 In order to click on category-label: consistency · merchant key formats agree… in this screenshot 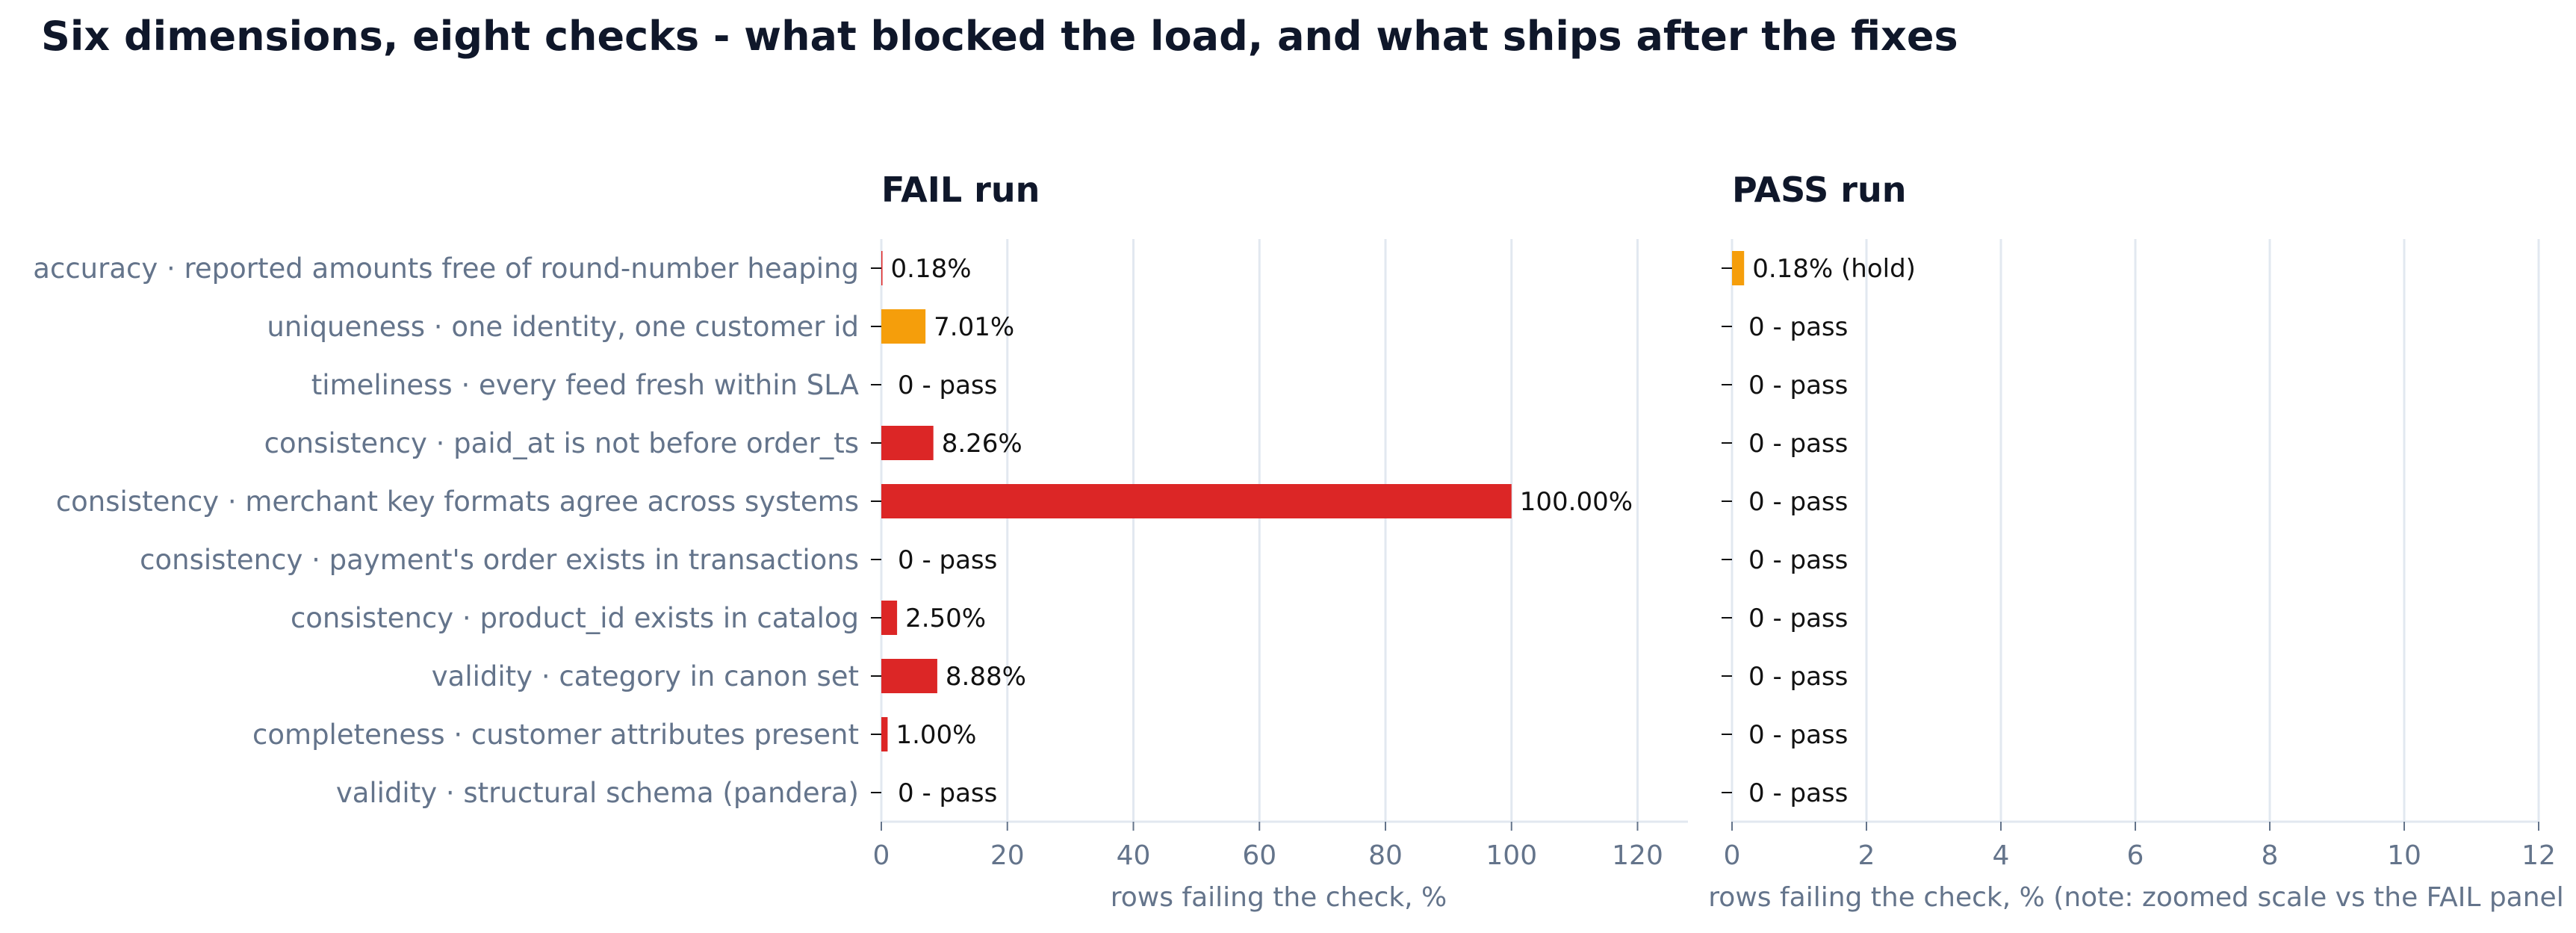, I will do `click(458, 502)`.